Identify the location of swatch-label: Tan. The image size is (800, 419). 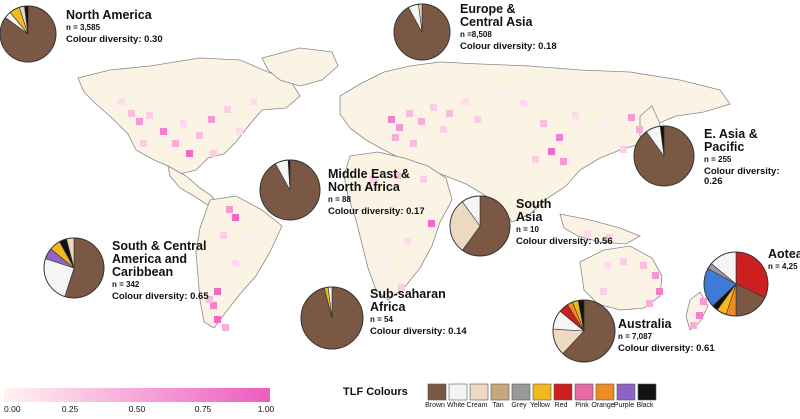
(498, 405).